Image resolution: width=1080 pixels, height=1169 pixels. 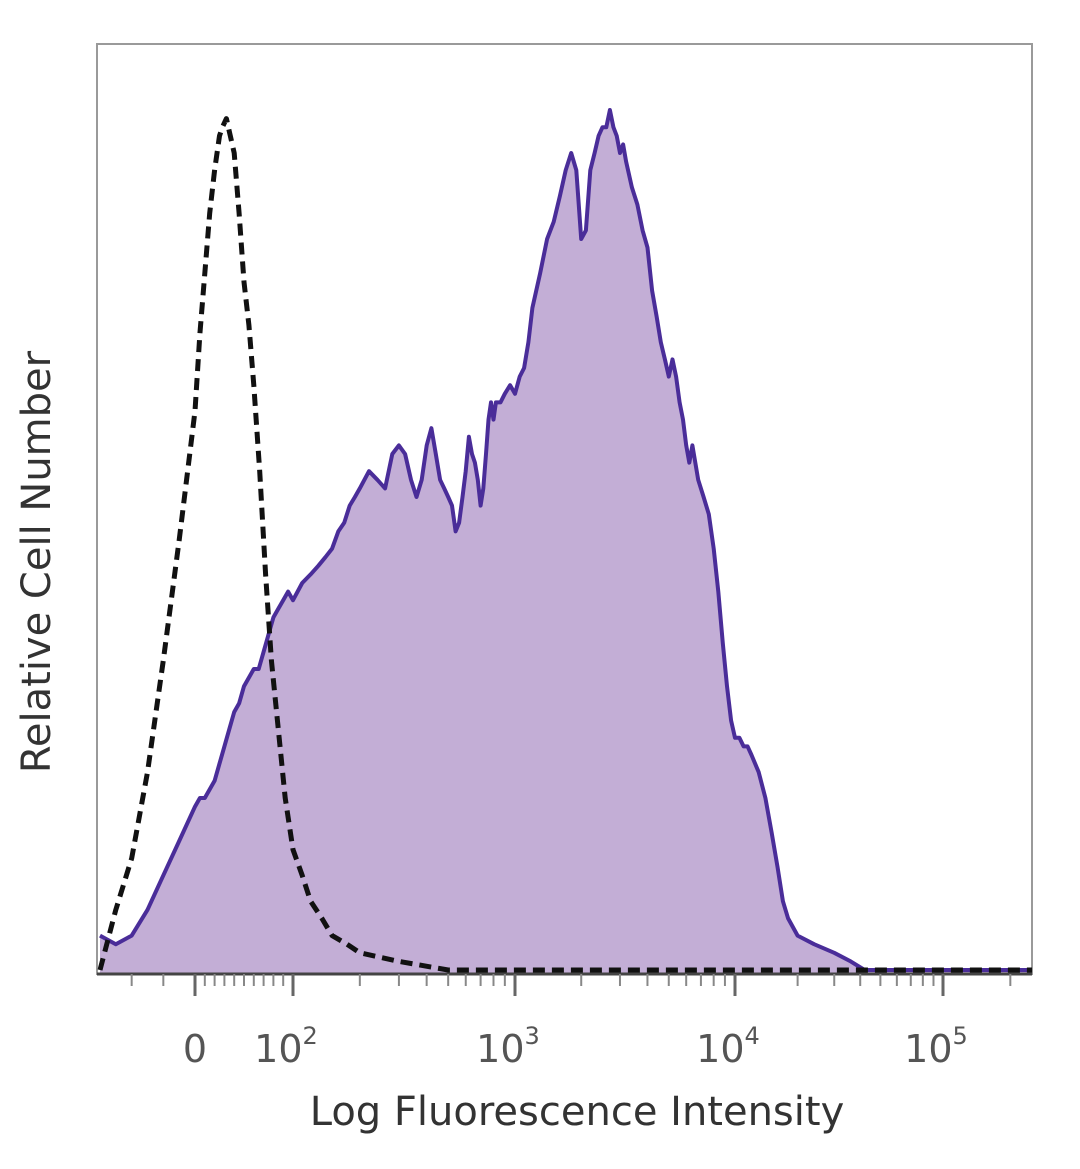 What do you see at coordinates (195, 1049) in the screenshot?
I see `x-tick-label: 0` at bounding box center [195, 1049].